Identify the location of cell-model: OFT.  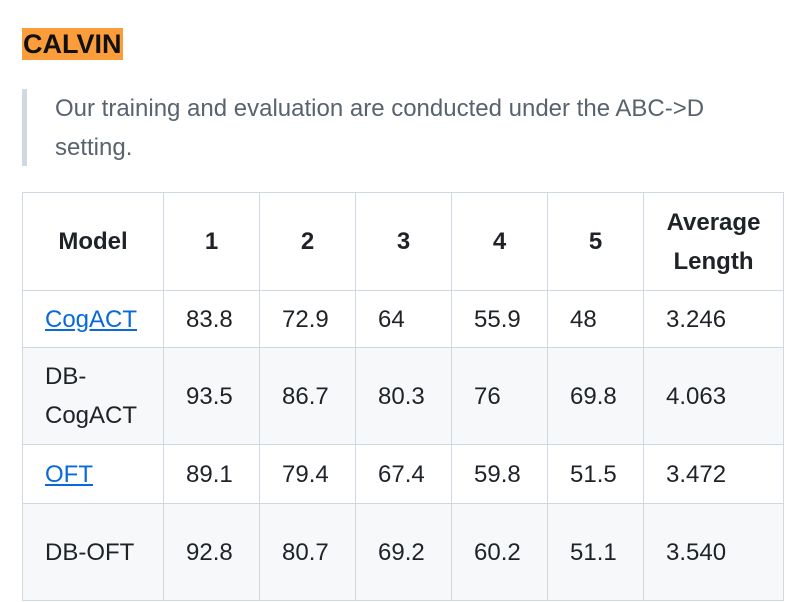
(93, 474).